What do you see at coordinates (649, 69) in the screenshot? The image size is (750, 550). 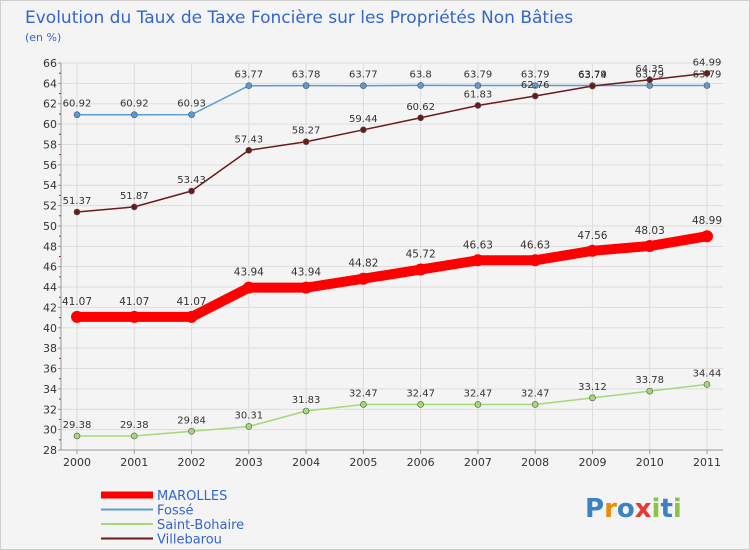 I see `data-label: 64.35` at bounding box center [649, 69].